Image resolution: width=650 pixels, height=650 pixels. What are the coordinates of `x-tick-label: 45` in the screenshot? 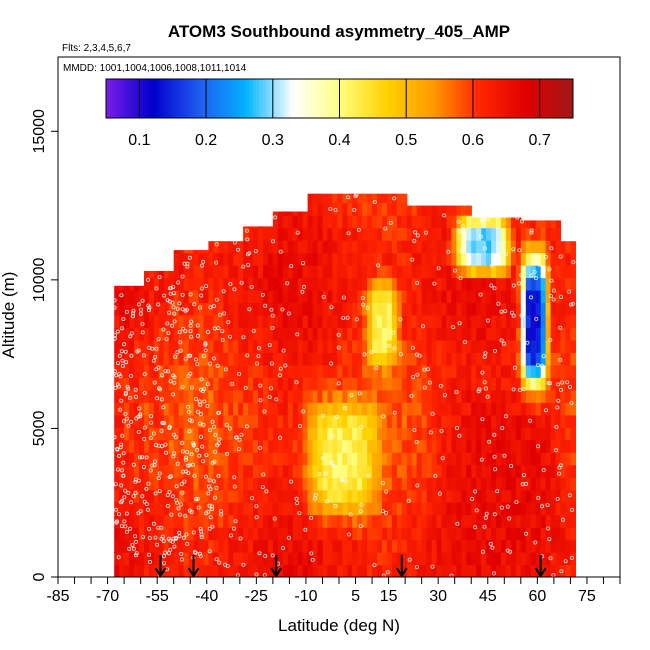 It's located at (488, 596).